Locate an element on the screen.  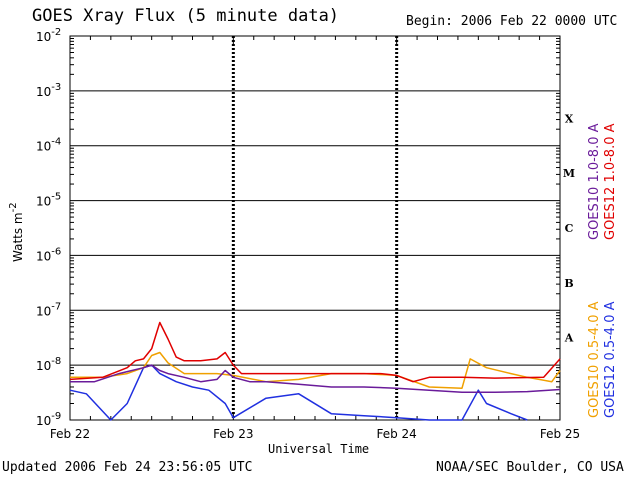
legend-entry: GOES10 0.5-4.0 A is located at coordinates (594, 359).